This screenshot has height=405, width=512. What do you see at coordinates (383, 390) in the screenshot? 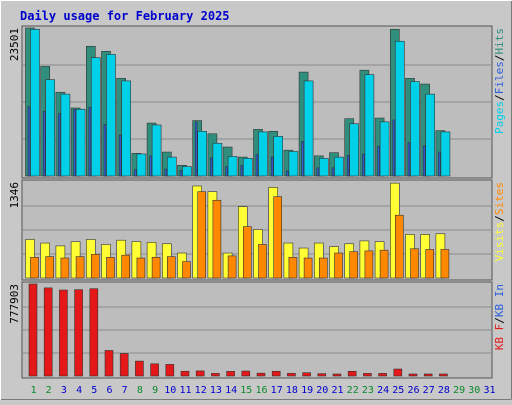
I see `day-label-24: 24` at bounding box center [383, 390].